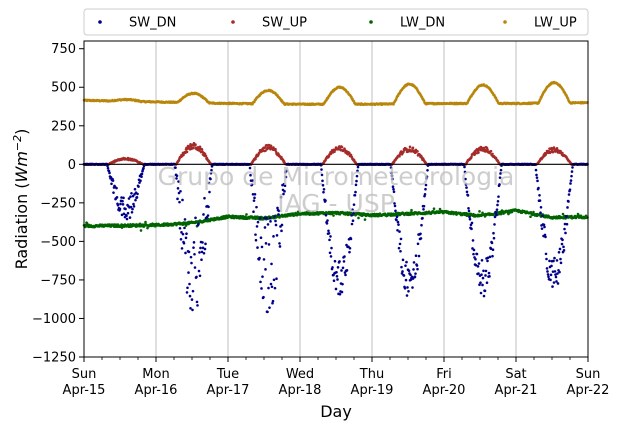  Describe the element at coordinates (100, 22) in the screenshot. I see `legend-marker-sw-dn` at that location.